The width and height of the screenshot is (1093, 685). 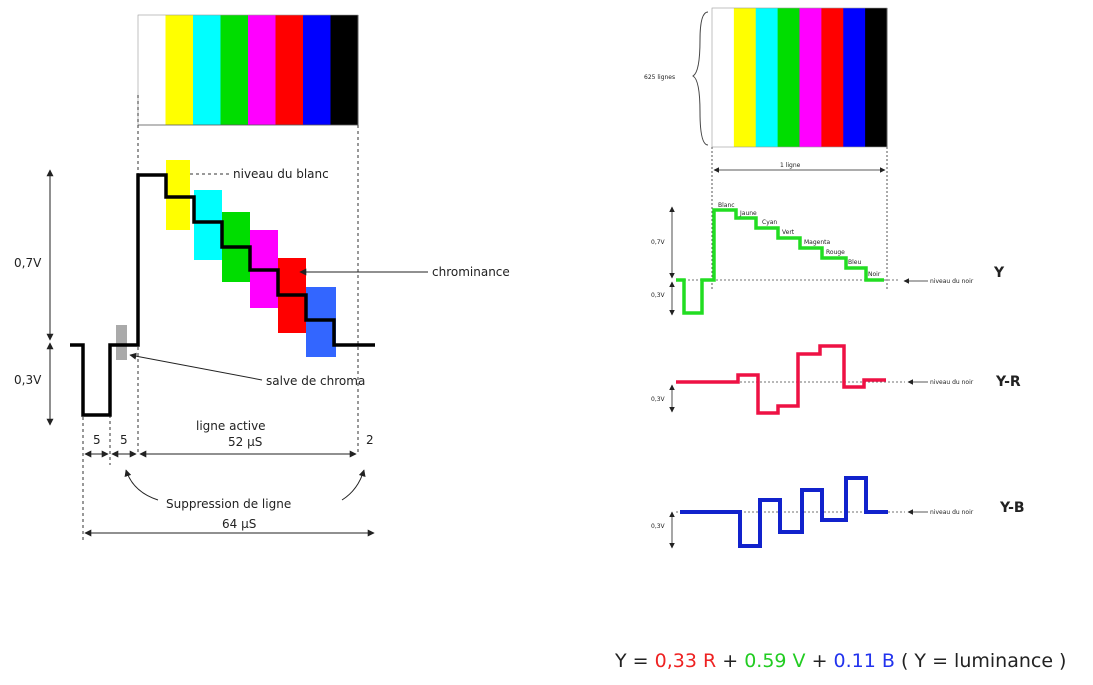 What do you see at coordinates (321, 322) in the screenshot?
I see `chroma-blue` at bounding box center [321, 322].